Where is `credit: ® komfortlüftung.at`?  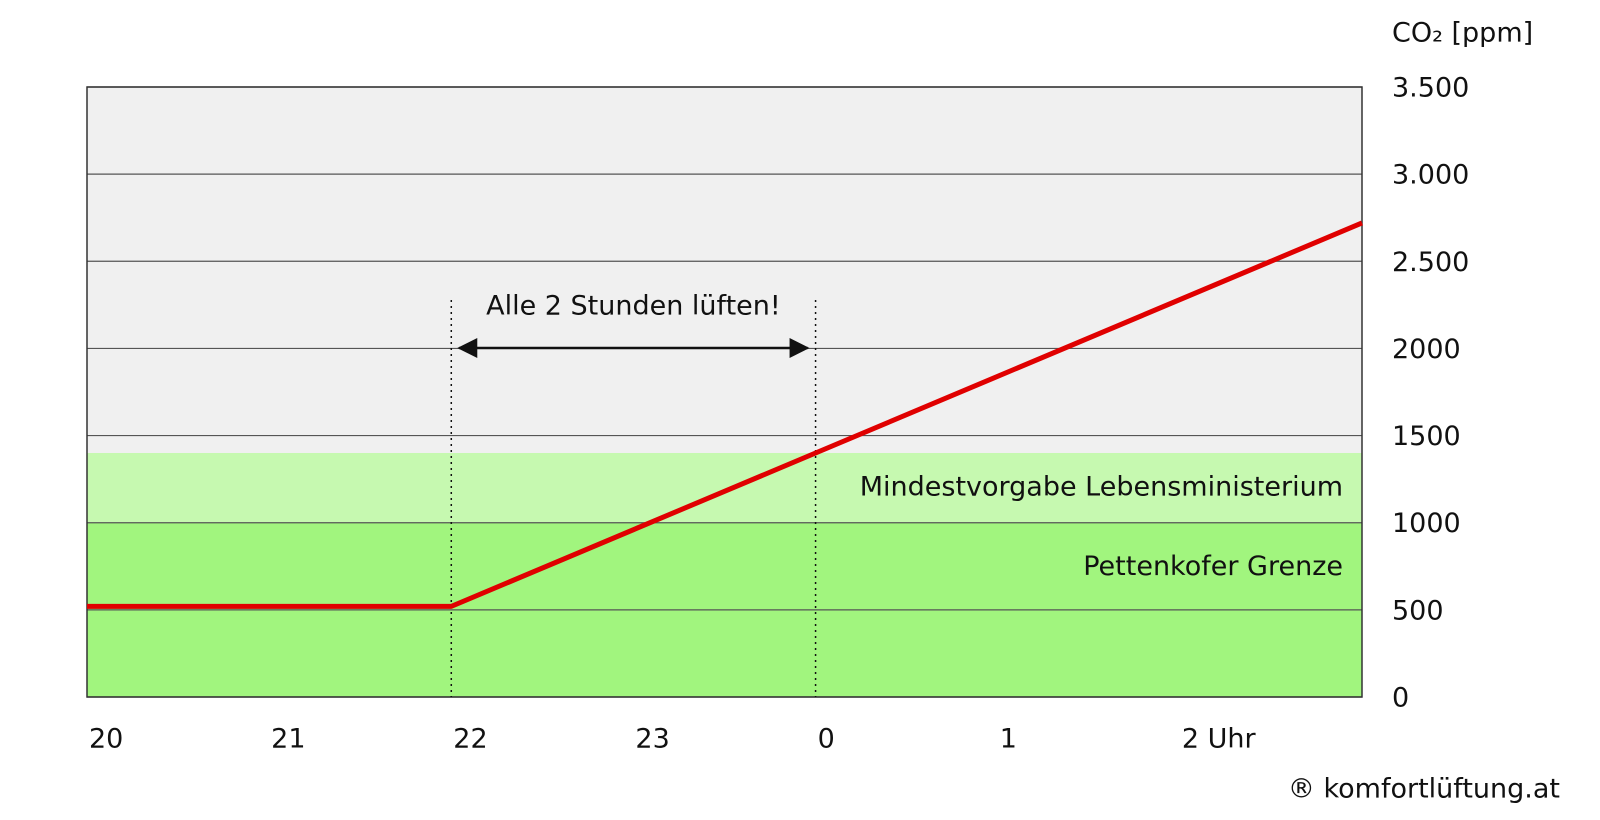 credit: ® komfortlüftung.at is located at coordinates (1424, 789).